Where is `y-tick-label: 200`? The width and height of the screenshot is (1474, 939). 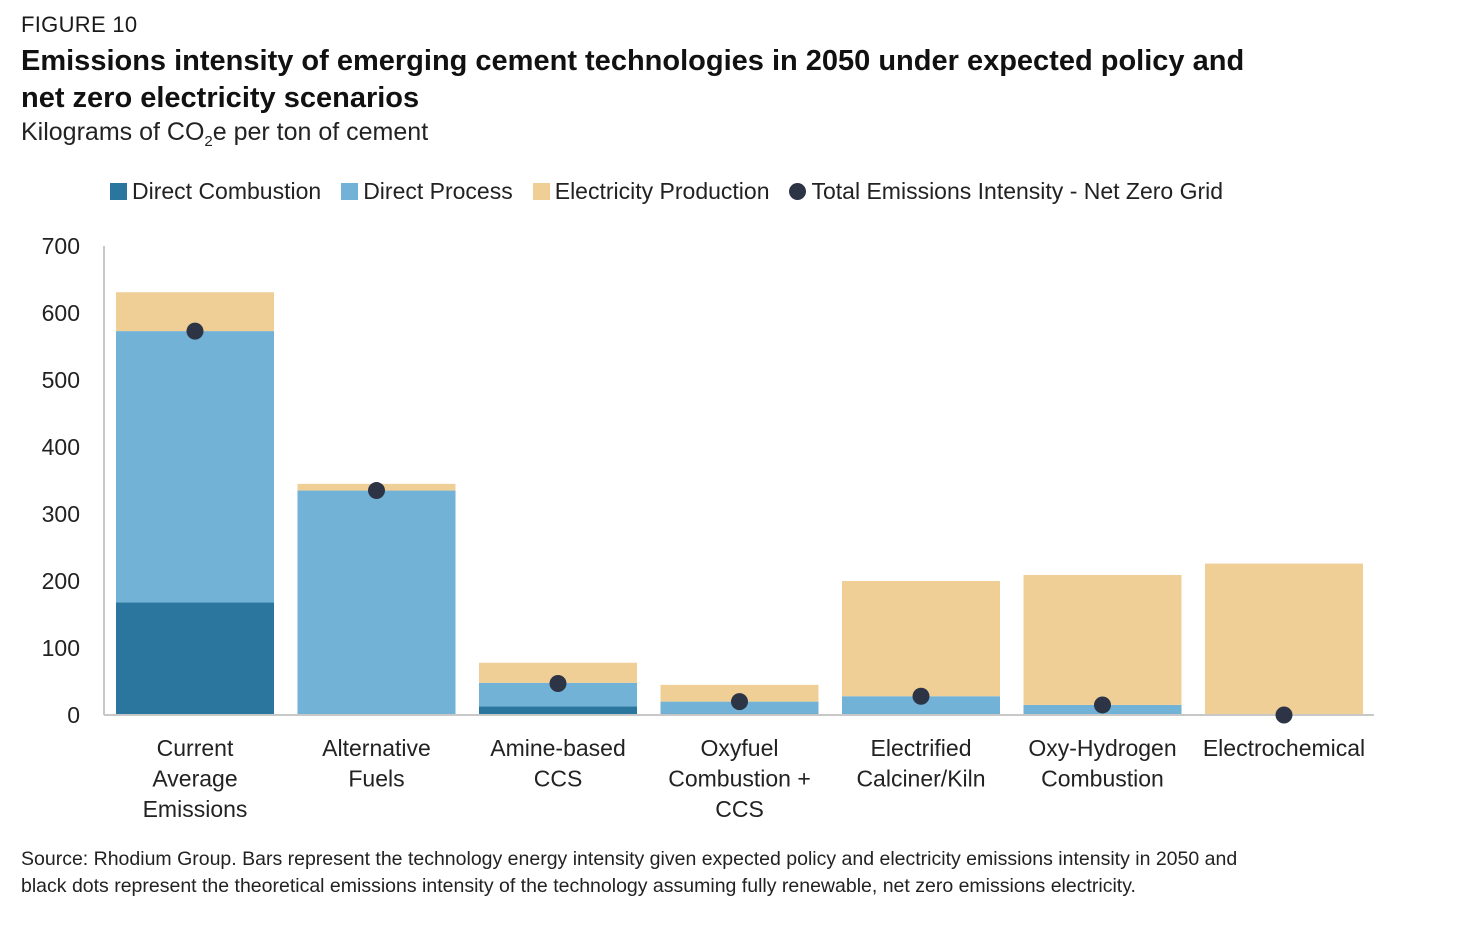
y-tick-label: 200 is located at coordinates (61, 581).